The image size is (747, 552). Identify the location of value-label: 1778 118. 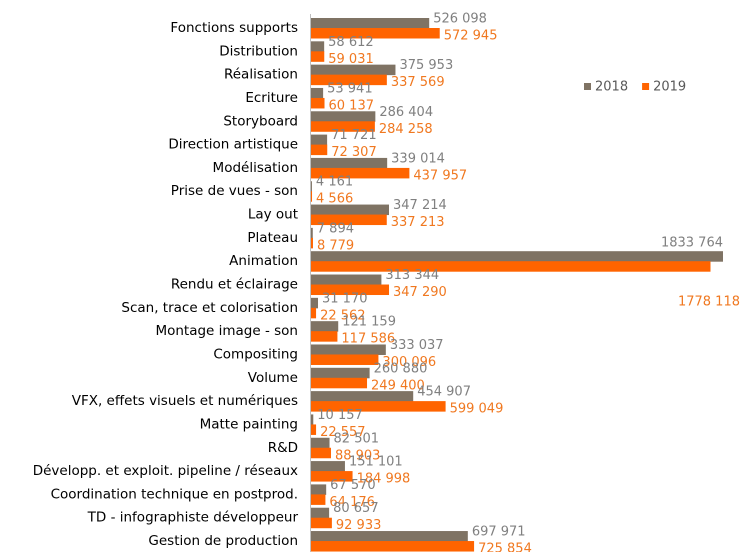
(709, 302).